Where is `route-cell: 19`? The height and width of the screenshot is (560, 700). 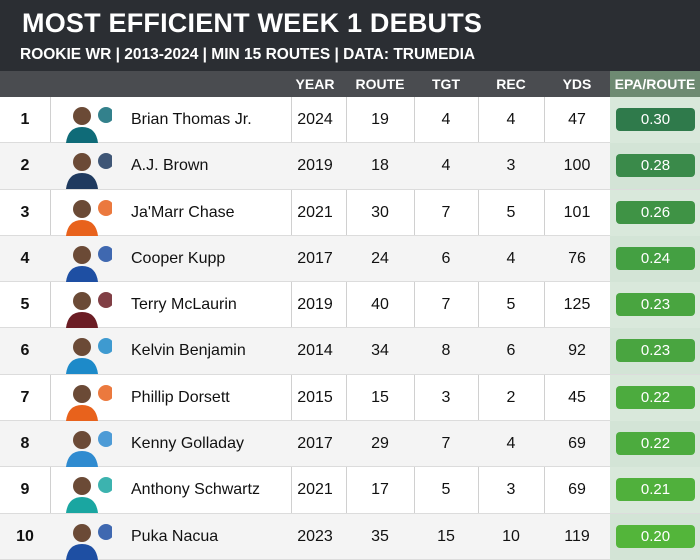
route-cell: 19 is located at coordinates (380, 119).